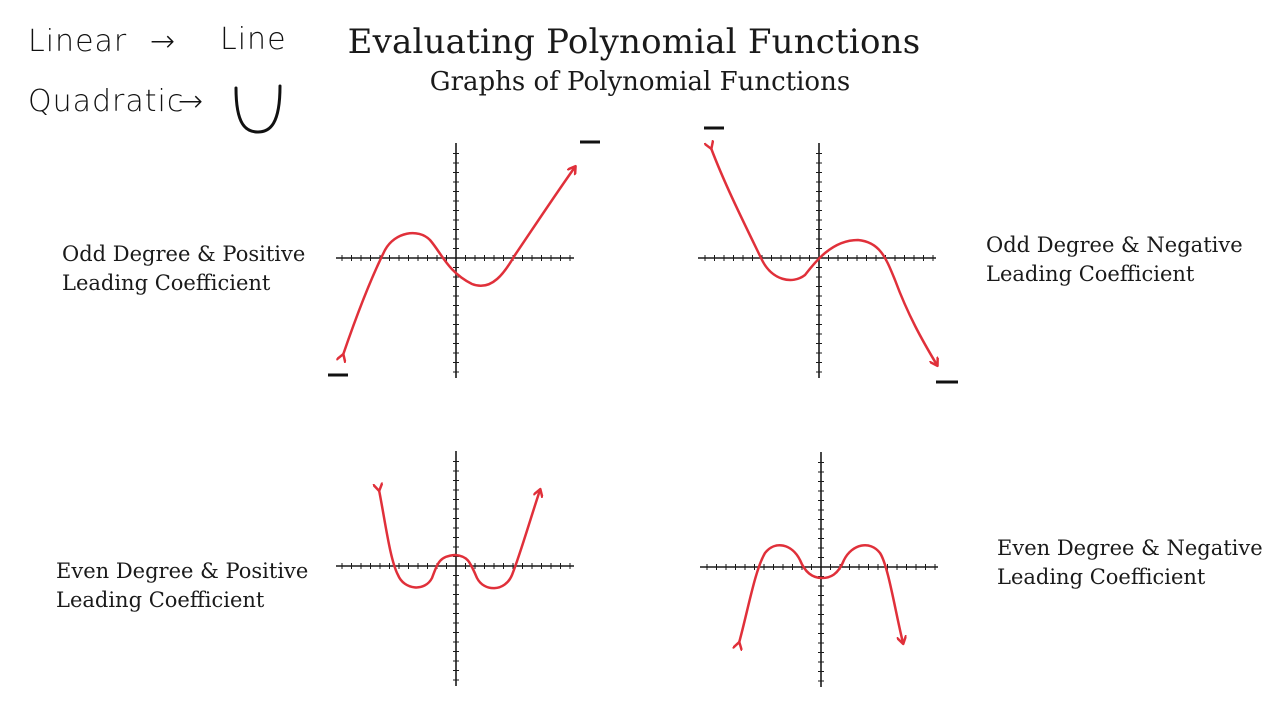 Image resolution: width=1280 pixels, height=720 pixels. I want to click on label-even-negative-line2: Leading Coefficient, so click(1101, 577).